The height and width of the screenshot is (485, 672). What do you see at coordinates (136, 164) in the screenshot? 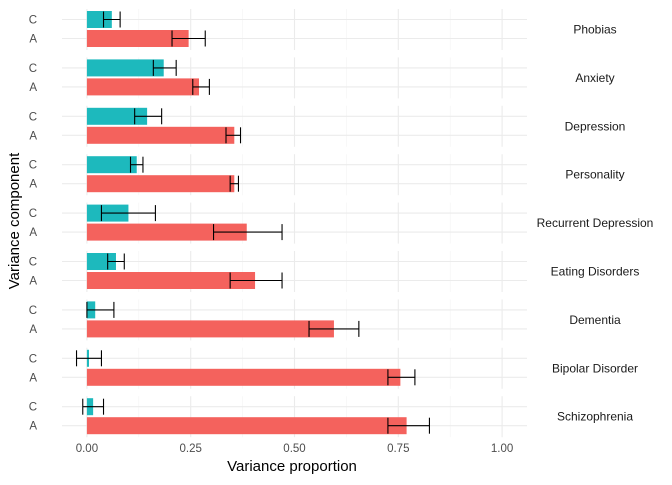
I see `error-bar-c-personality` at bounding box center [136, 164].